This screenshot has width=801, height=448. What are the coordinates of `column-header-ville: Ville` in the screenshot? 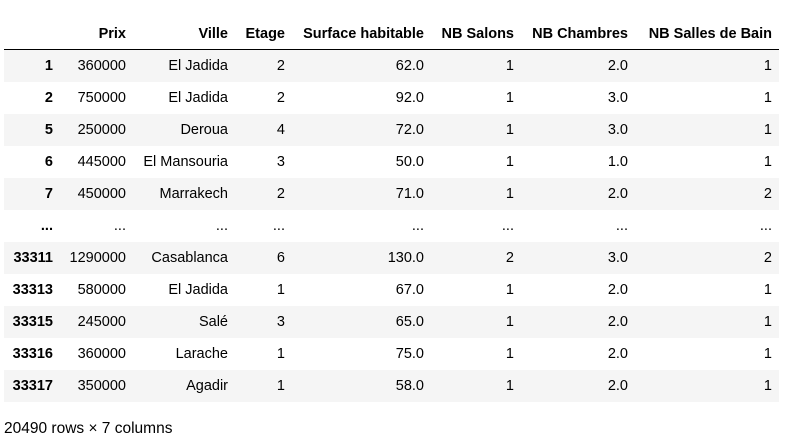 It's located at (184, 34).